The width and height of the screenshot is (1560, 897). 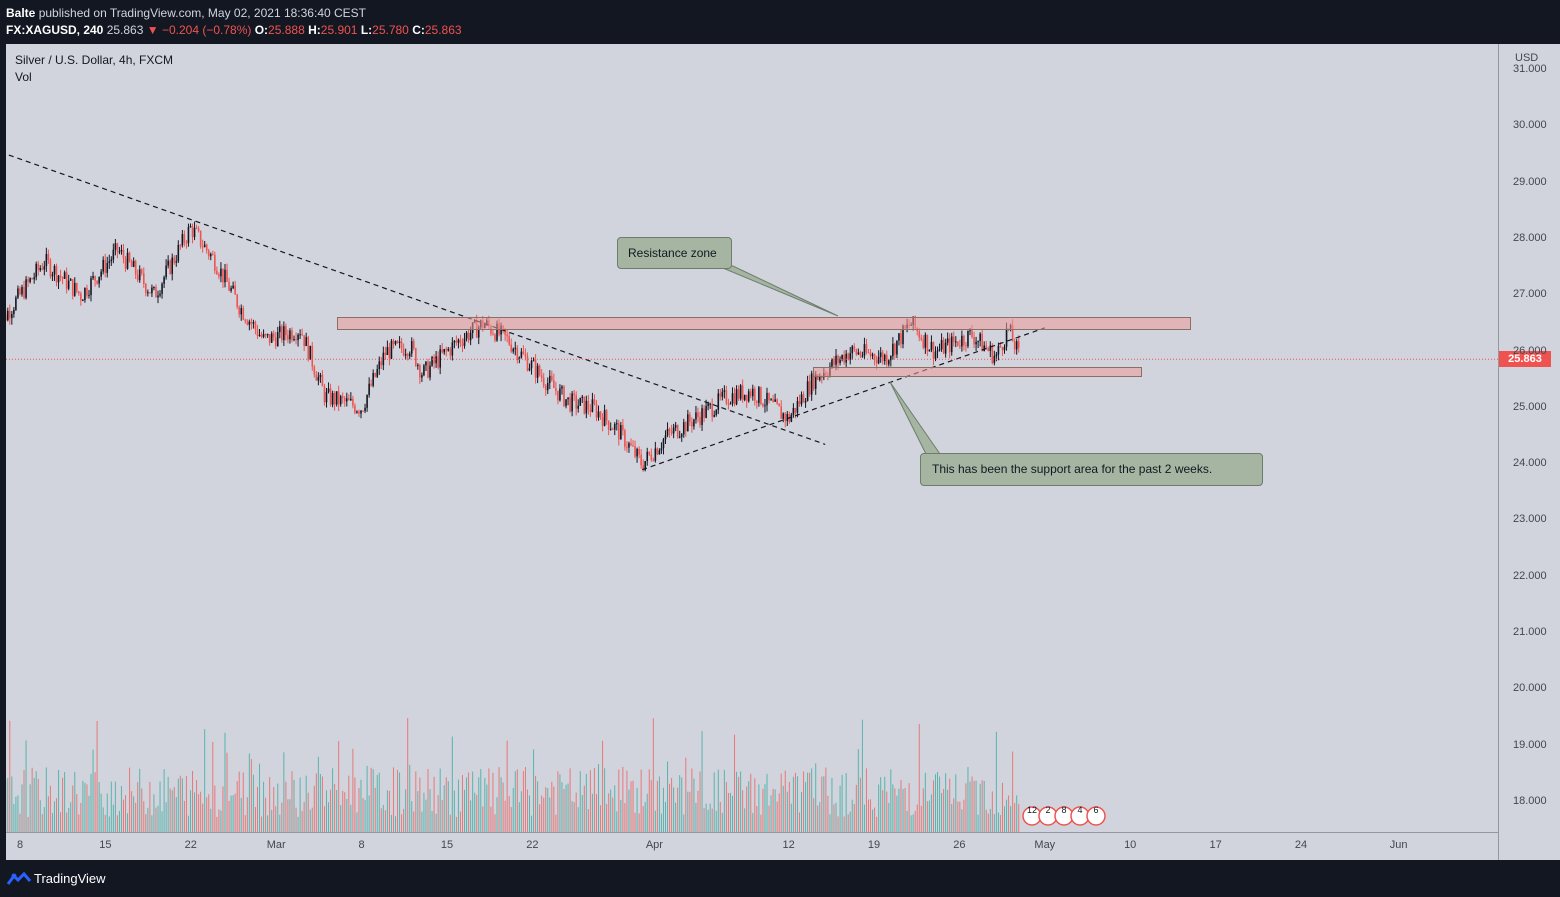 I want to click on event-count: 4, so click(x=1079, y=810).